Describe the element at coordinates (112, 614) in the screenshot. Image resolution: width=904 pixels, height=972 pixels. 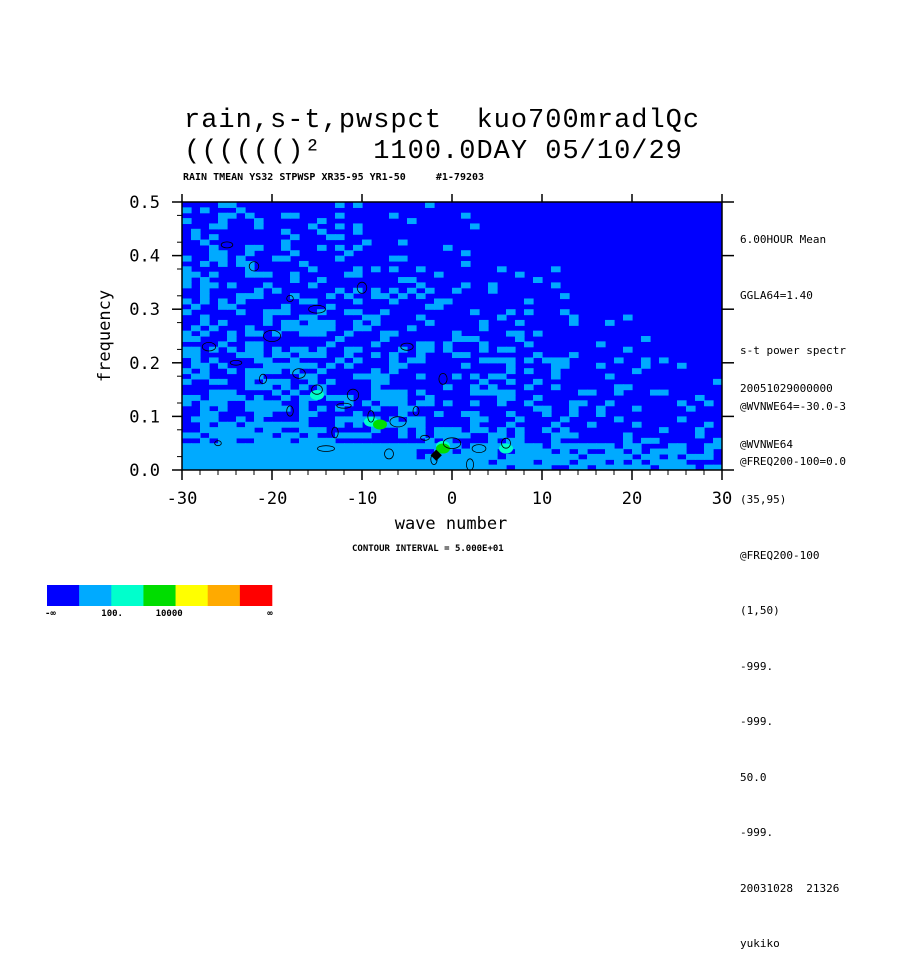
I see `colorbar-label: 100.` at that location.